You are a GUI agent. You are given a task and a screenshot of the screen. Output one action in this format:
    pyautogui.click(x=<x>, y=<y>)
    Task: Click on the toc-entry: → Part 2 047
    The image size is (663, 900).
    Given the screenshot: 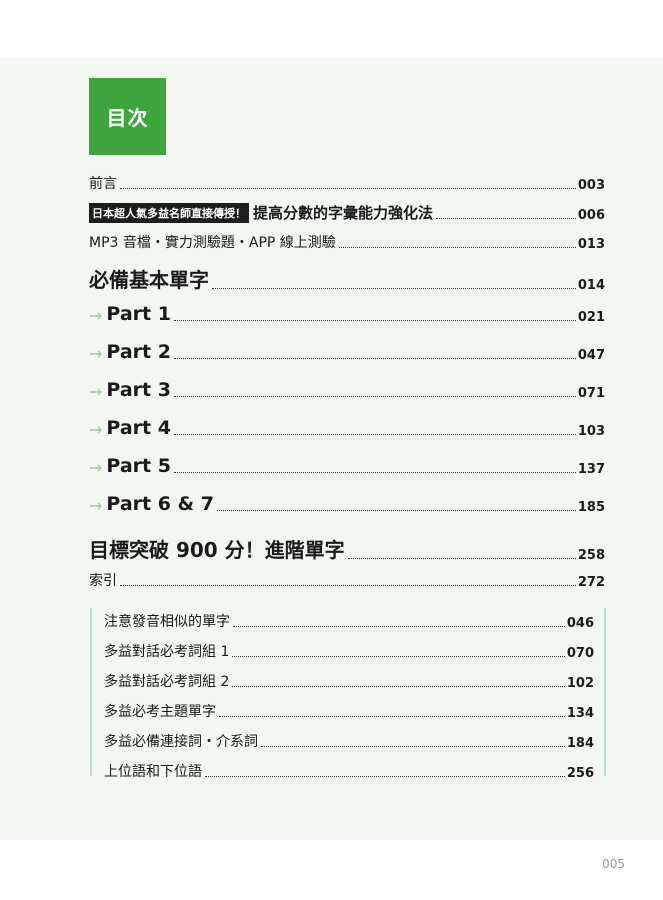 What is the action you would take?
    pyautogui.click(x=347, y=352)
    